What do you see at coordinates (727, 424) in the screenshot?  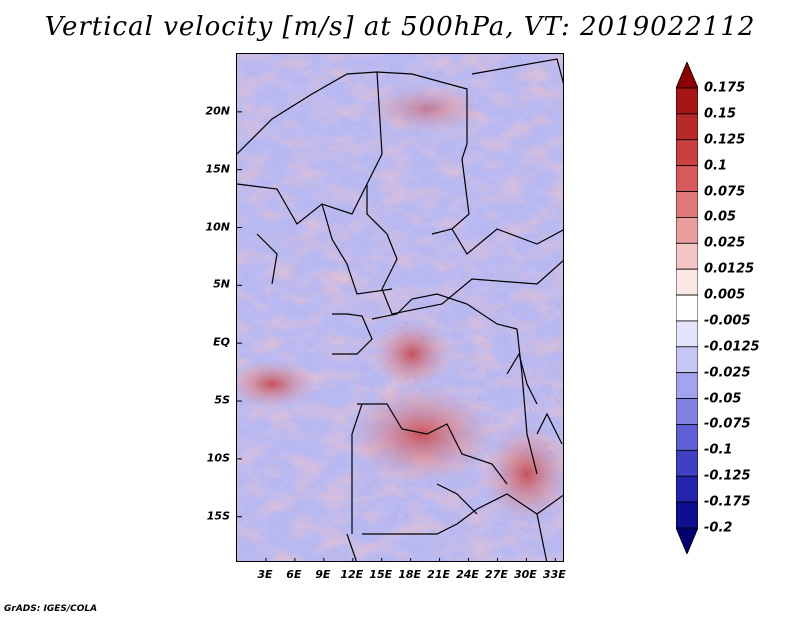 I see `colorbar-label: -0.075` at bounding box center [727, 424].